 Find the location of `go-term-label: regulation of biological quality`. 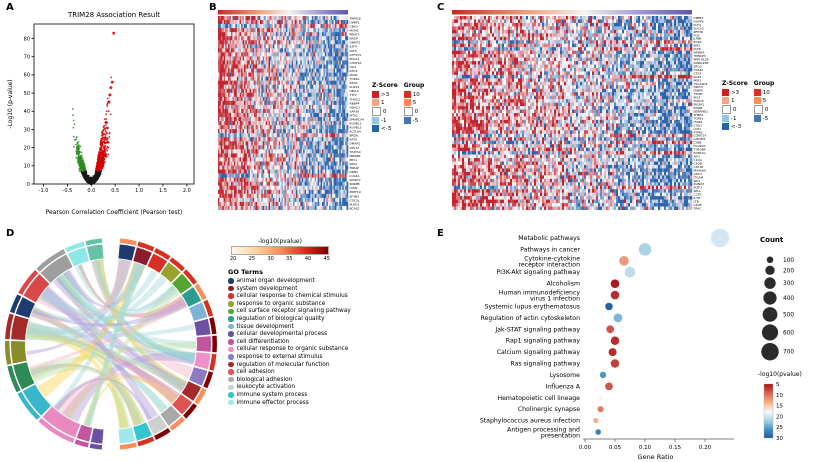

go-term-label: regulation of biological quality is located at coordinates (280, 318).